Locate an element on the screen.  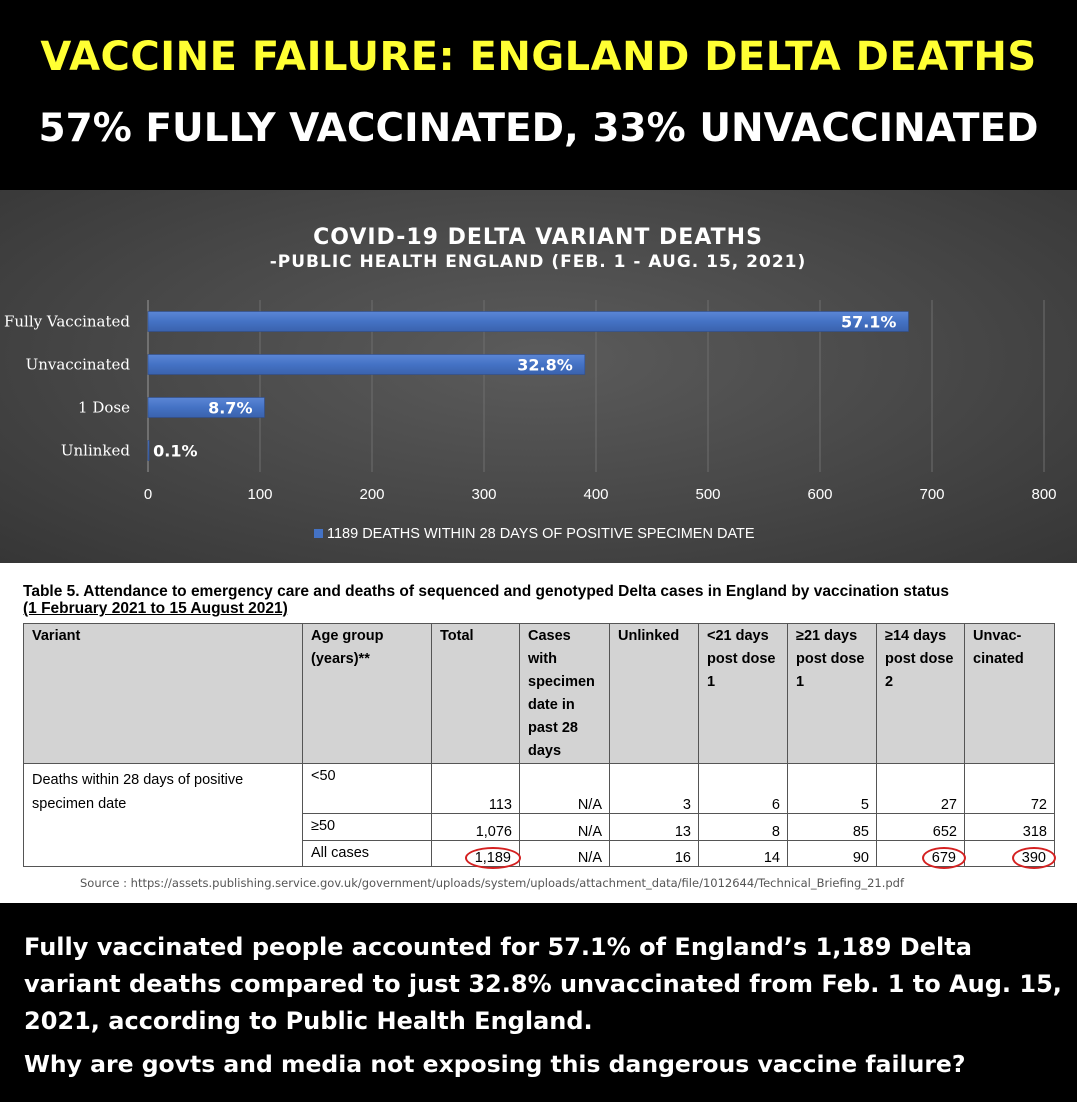
cell-unlinked: 3 is located at coordinates (654, 788).